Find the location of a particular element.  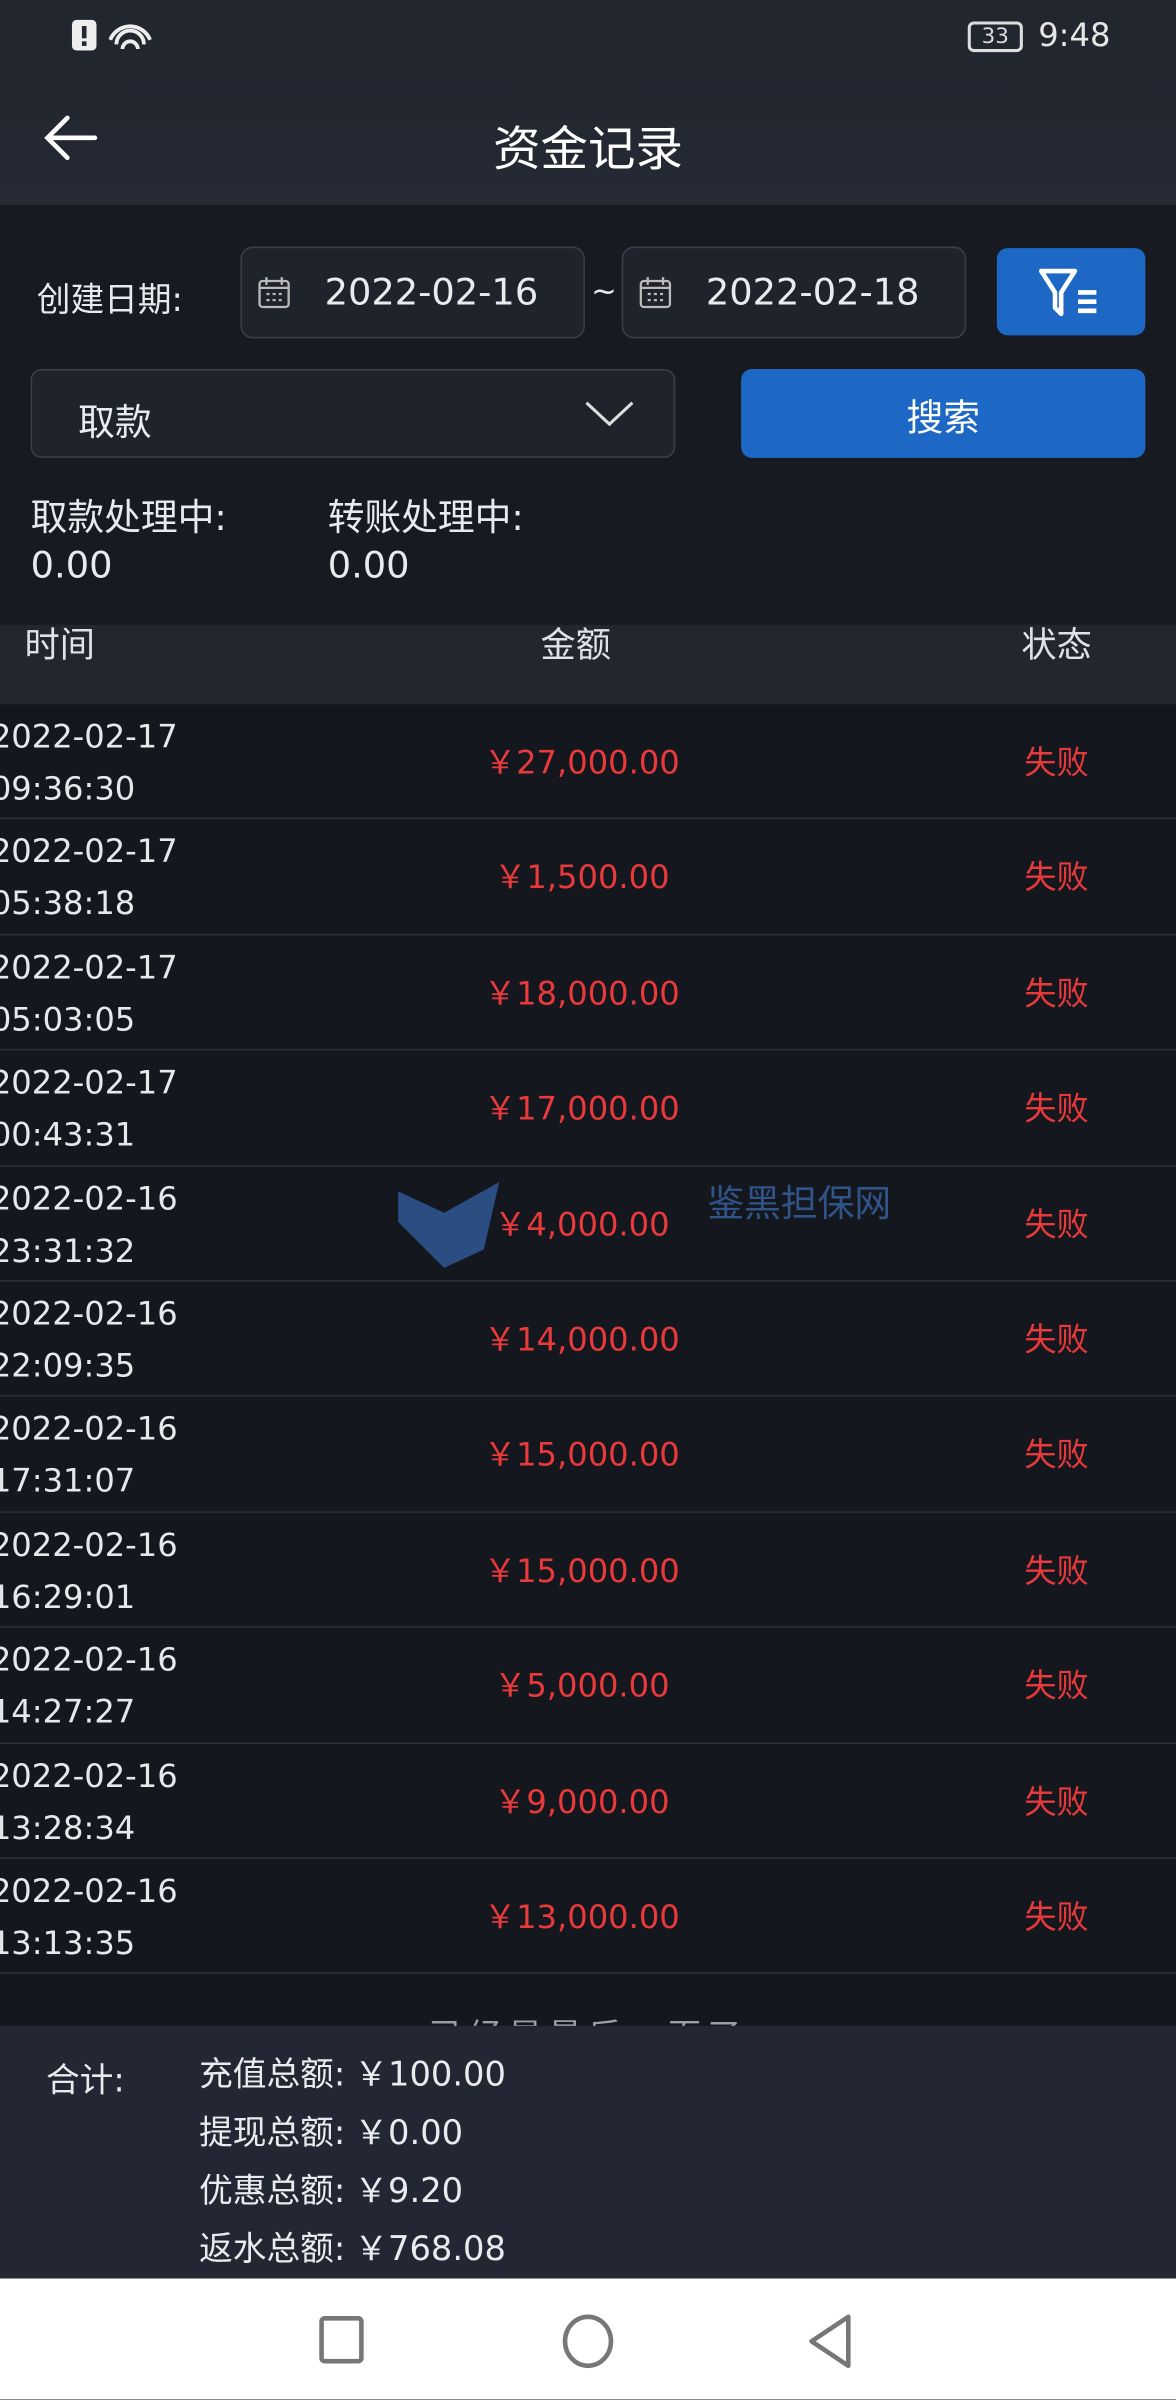

type-select: 取款 is located at coordinates (353, 413).